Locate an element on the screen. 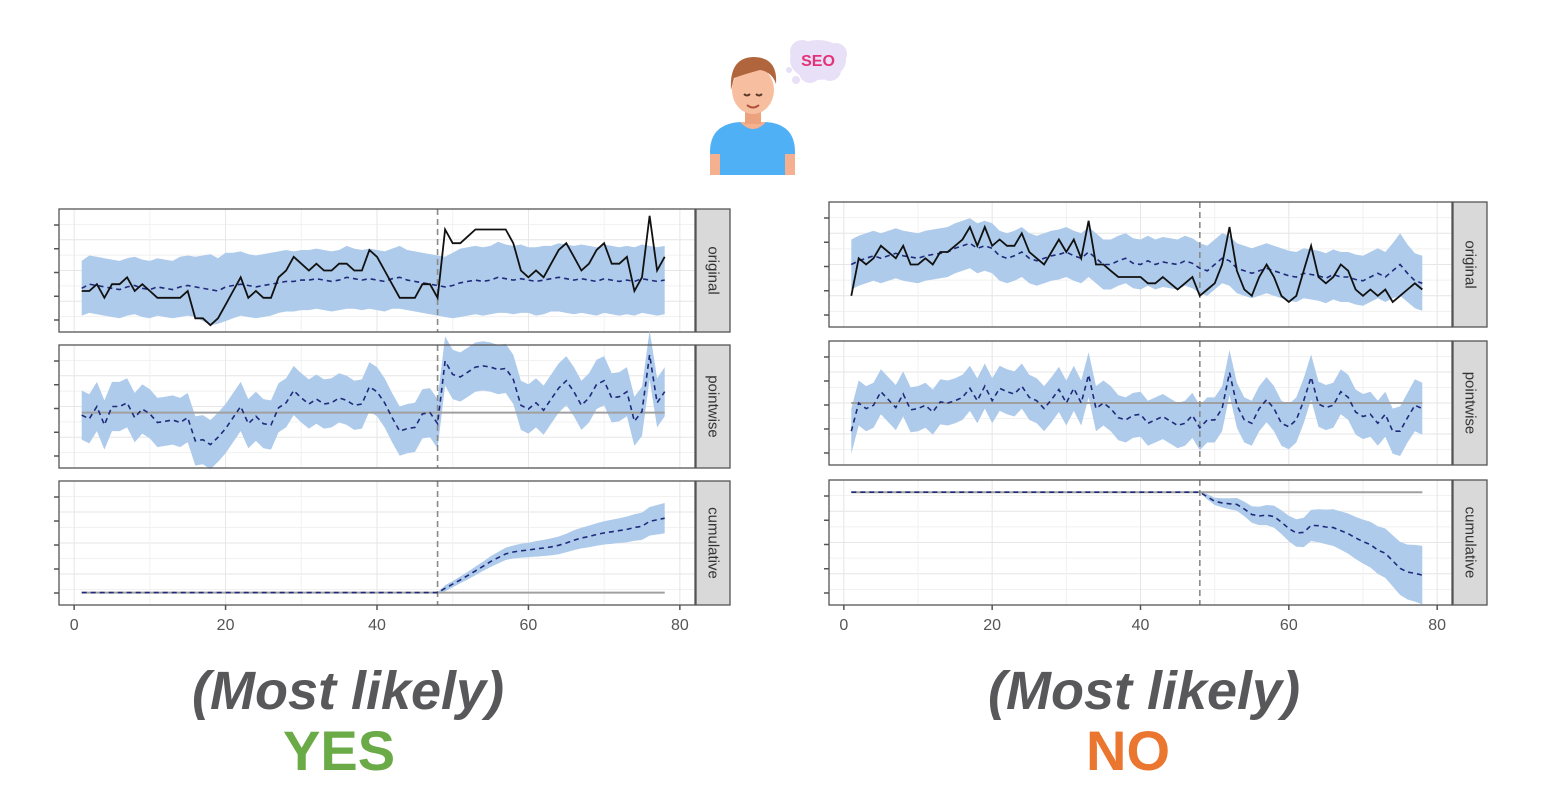 The image size is (1546, 798). avatar: SEO is located at coordinates (780, 107).